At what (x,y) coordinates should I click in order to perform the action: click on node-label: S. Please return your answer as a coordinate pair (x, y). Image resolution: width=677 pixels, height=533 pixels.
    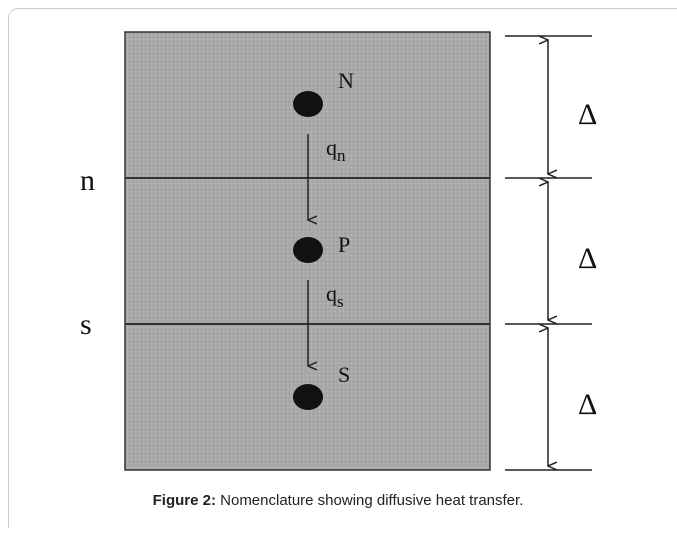
    Looking at the image, I should click on (344, 374).